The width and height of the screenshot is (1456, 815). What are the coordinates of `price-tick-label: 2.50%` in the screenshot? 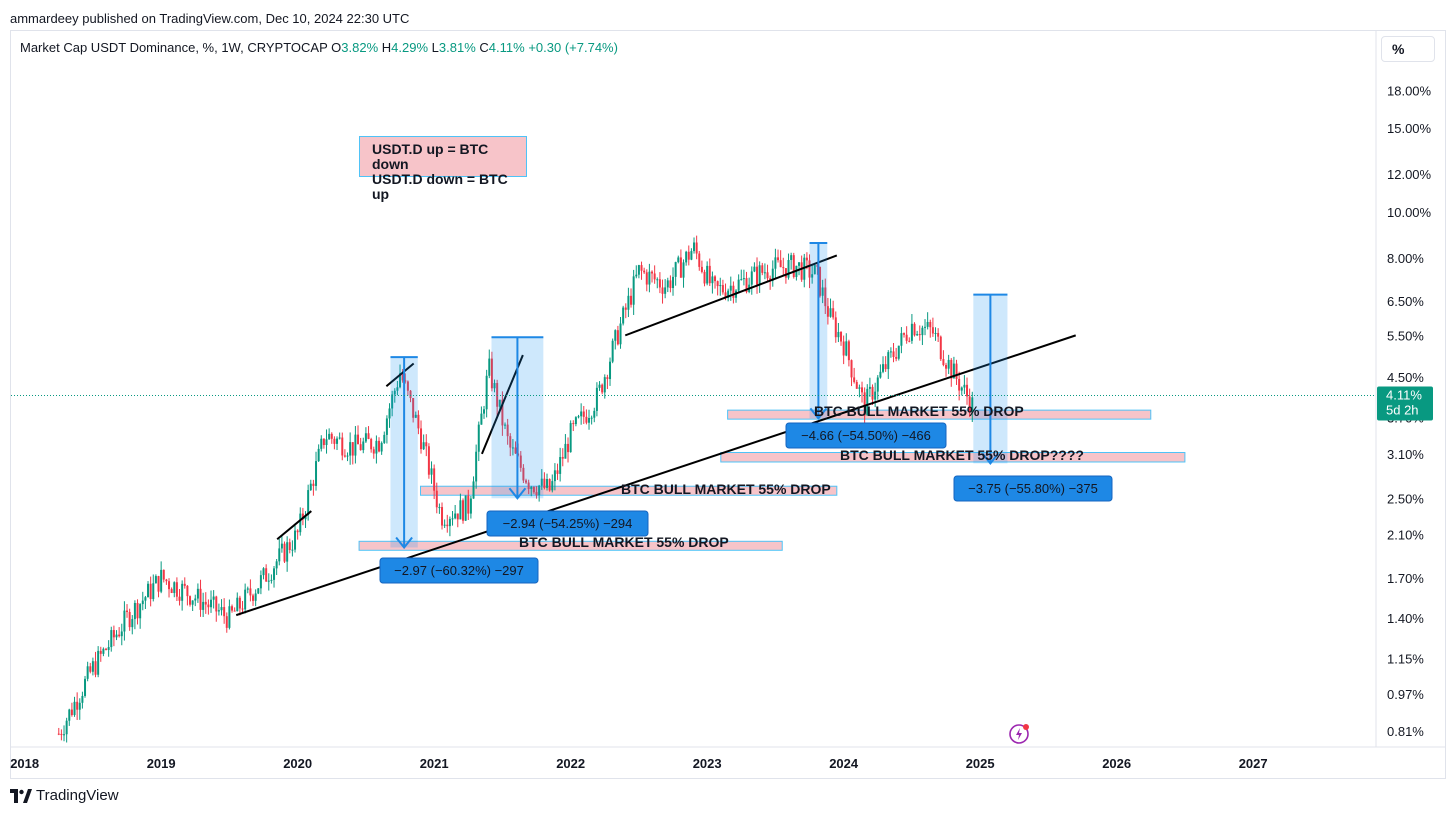 It's located at (1405, 498).